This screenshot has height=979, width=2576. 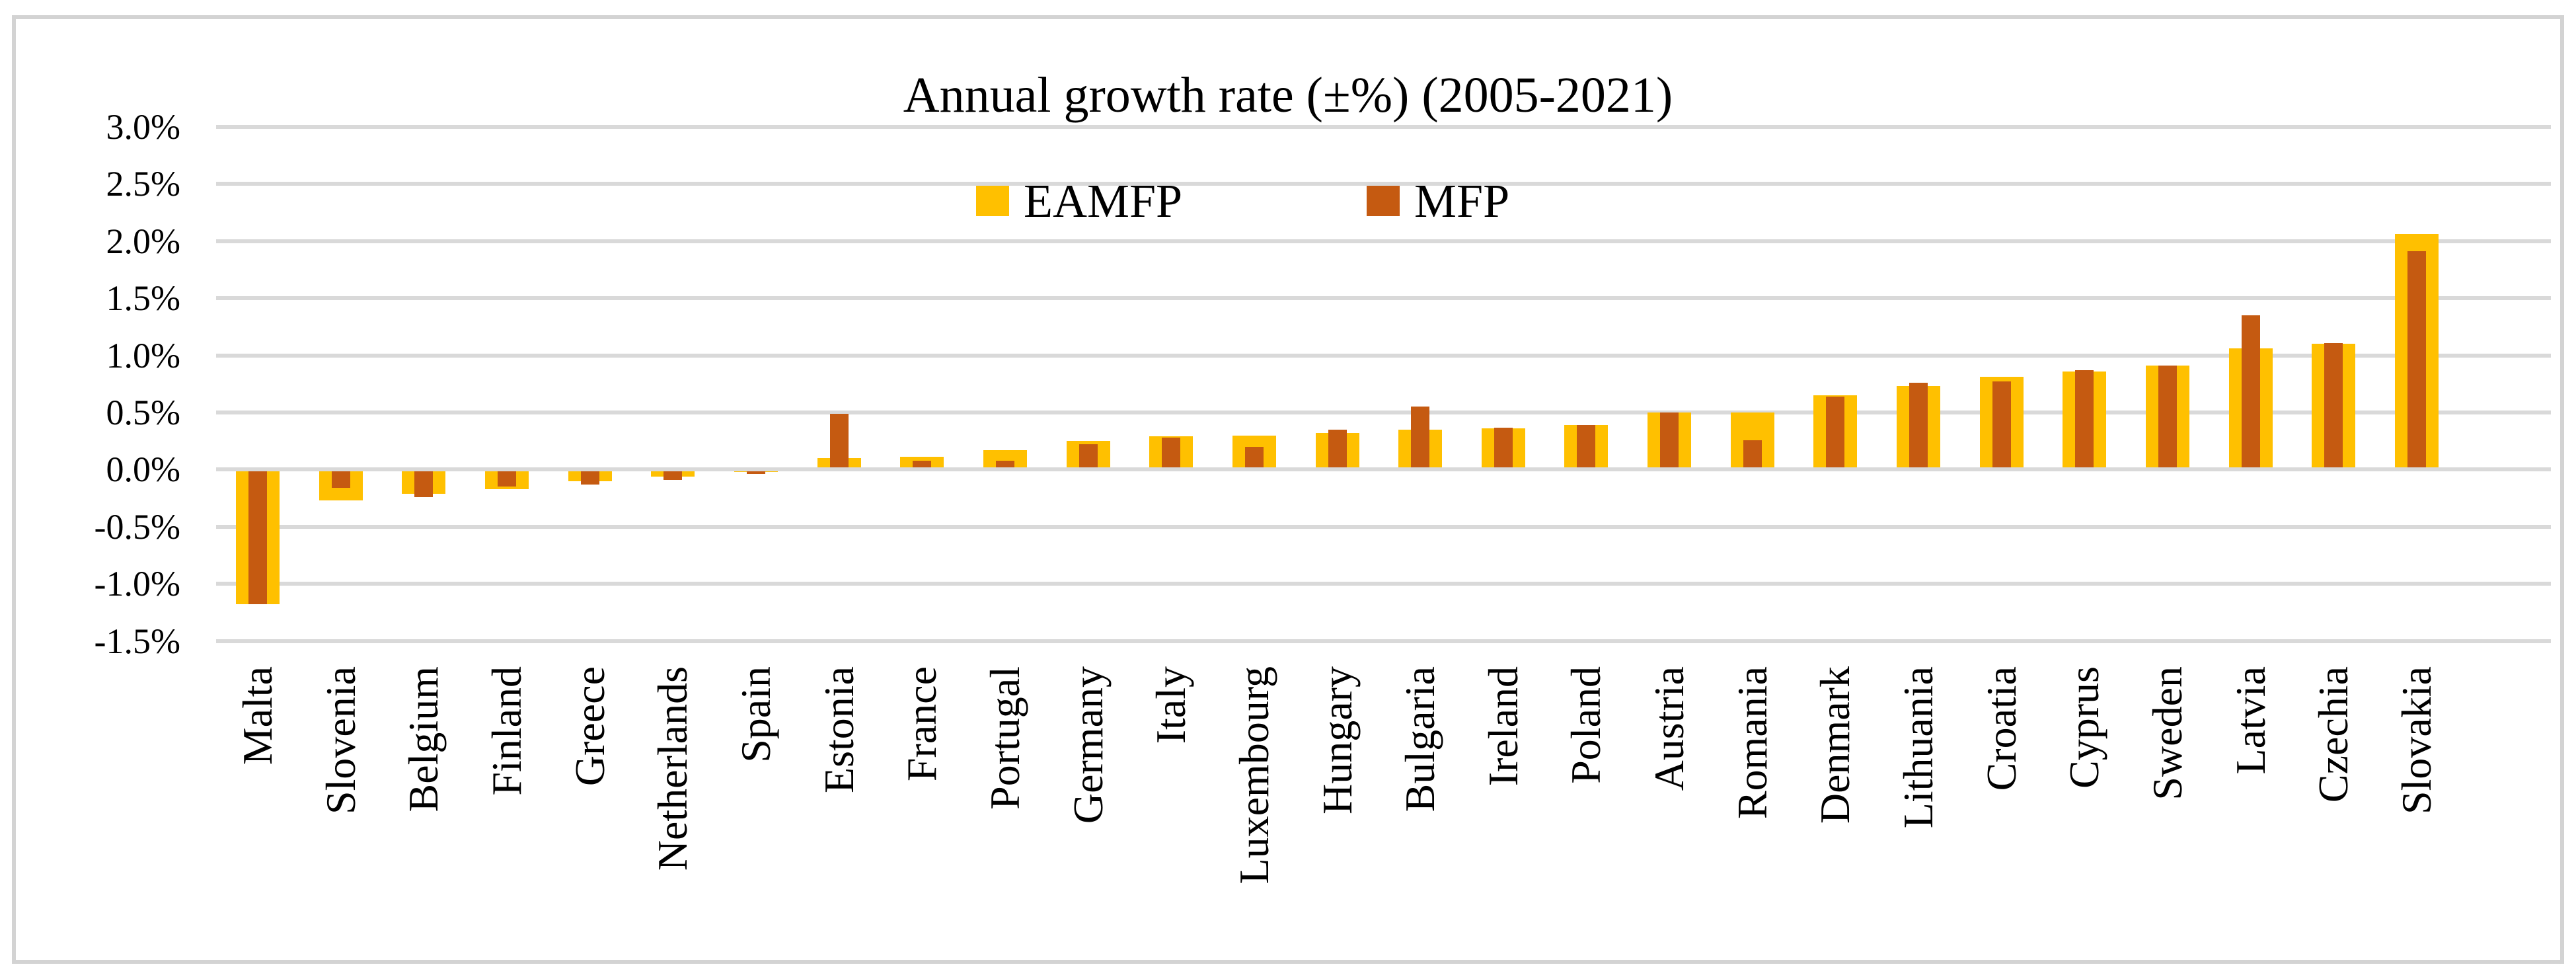 What do you see at coordinates (1669, 728) in the screenshot?
I see `x-axis-category-label: Austria` at bounding box center [1669, 728].